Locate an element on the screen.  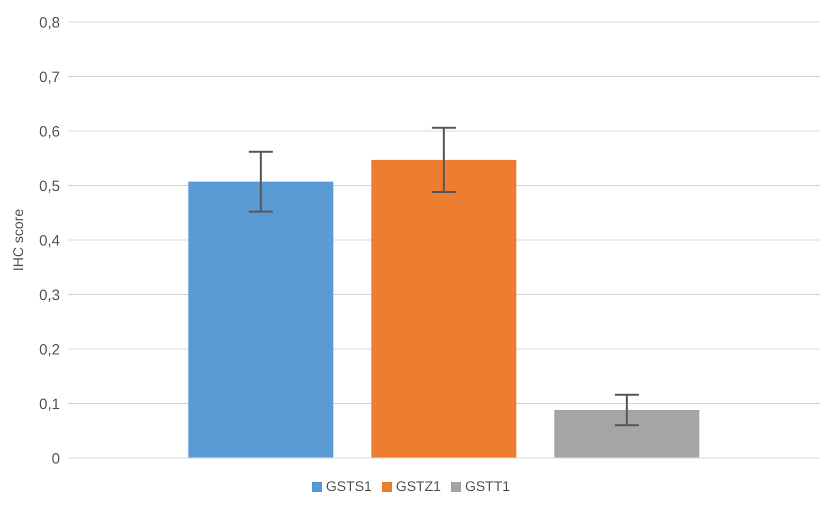
legend-label: GSTZ1 is located at coordinates (418, 486).